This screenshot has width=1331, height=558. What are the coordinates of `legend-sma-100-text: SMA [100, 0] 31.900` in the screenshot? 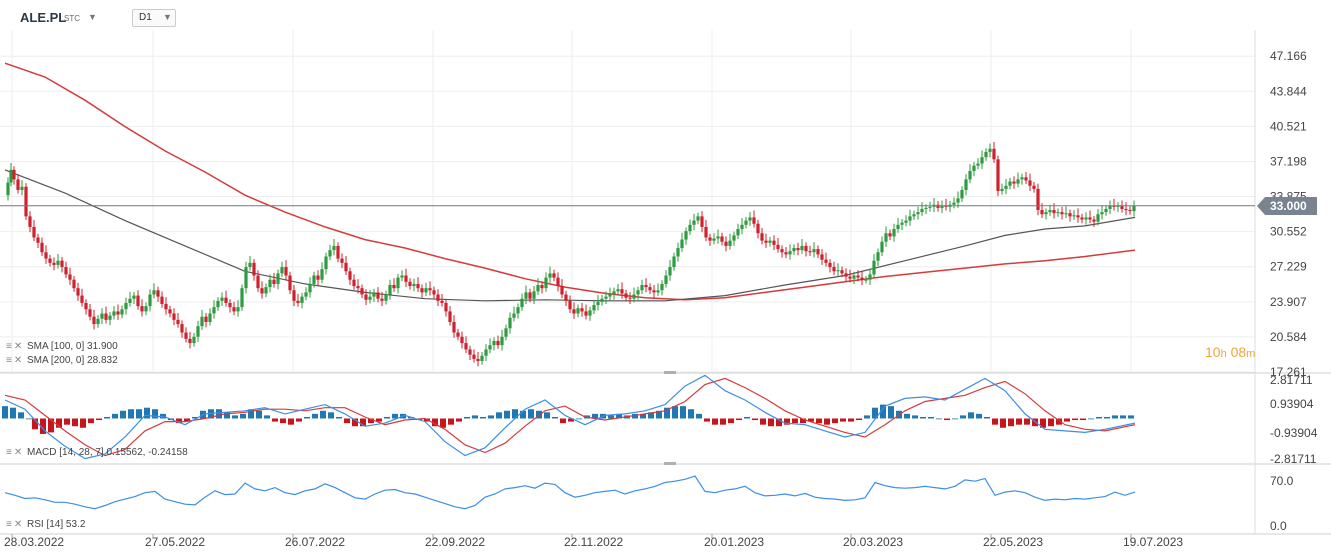 It's located at (72, 346).